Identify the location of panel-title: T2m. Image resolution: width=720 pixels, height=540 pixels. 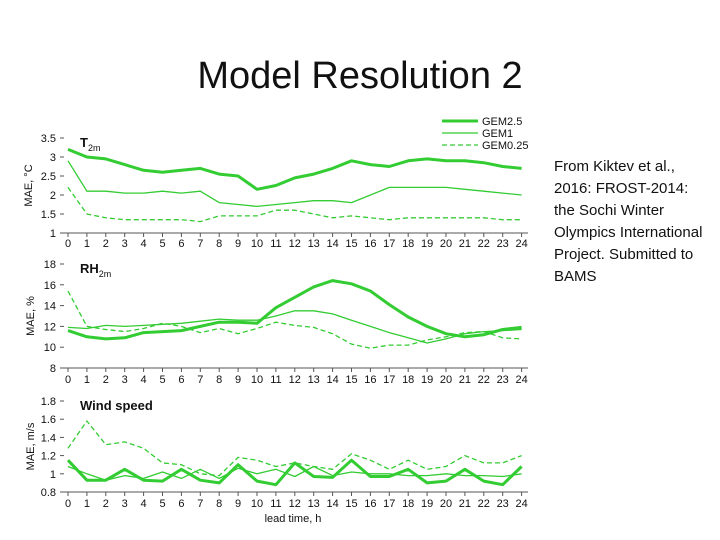
(90, 144).